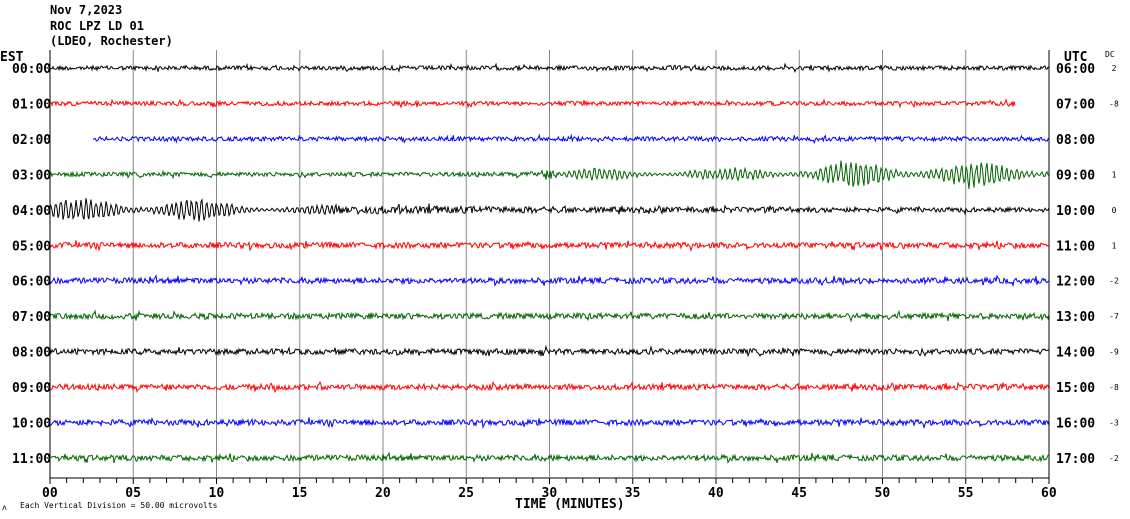  I want to click on dc-header: DC, so click(1110, 54).